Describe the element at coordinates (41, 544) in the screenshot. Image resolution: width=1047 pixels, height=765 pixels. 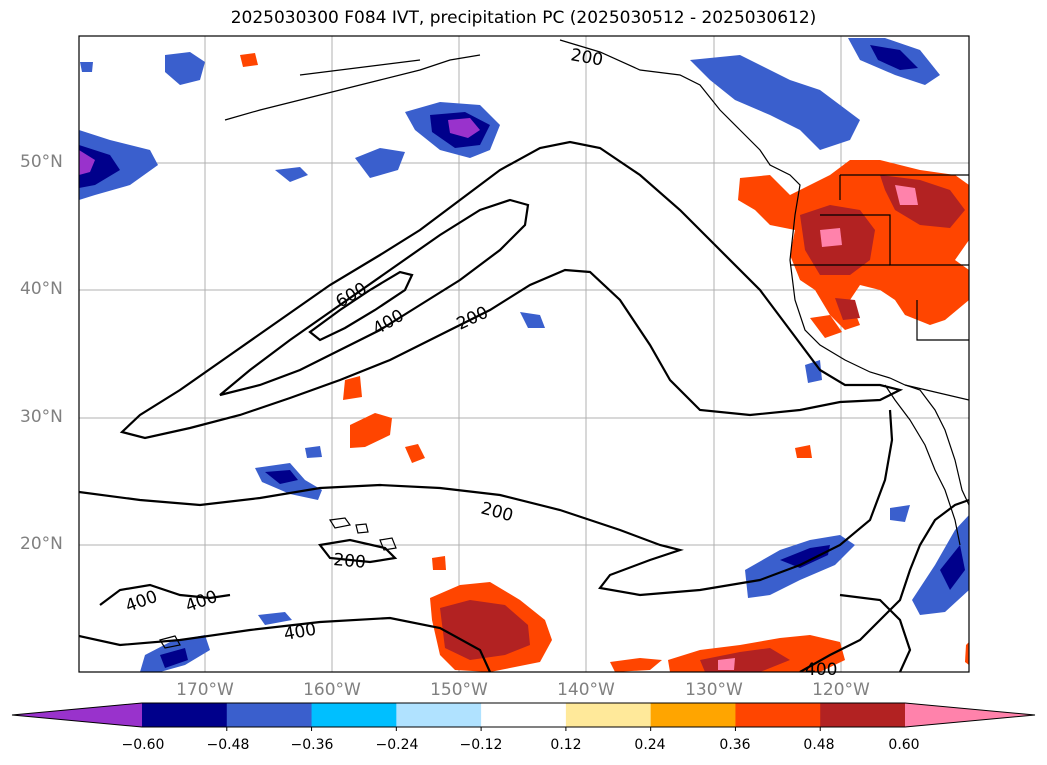
I see `lat-label: 20°N` at that location.